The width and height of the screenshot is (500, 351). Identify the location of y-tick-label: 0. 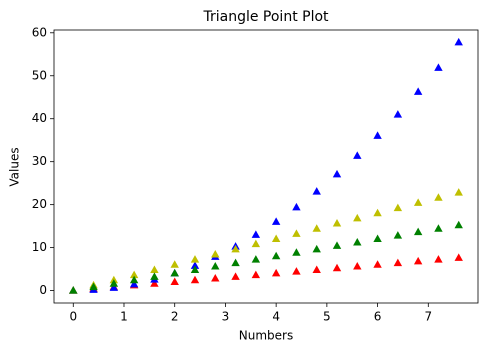
(43, 290).